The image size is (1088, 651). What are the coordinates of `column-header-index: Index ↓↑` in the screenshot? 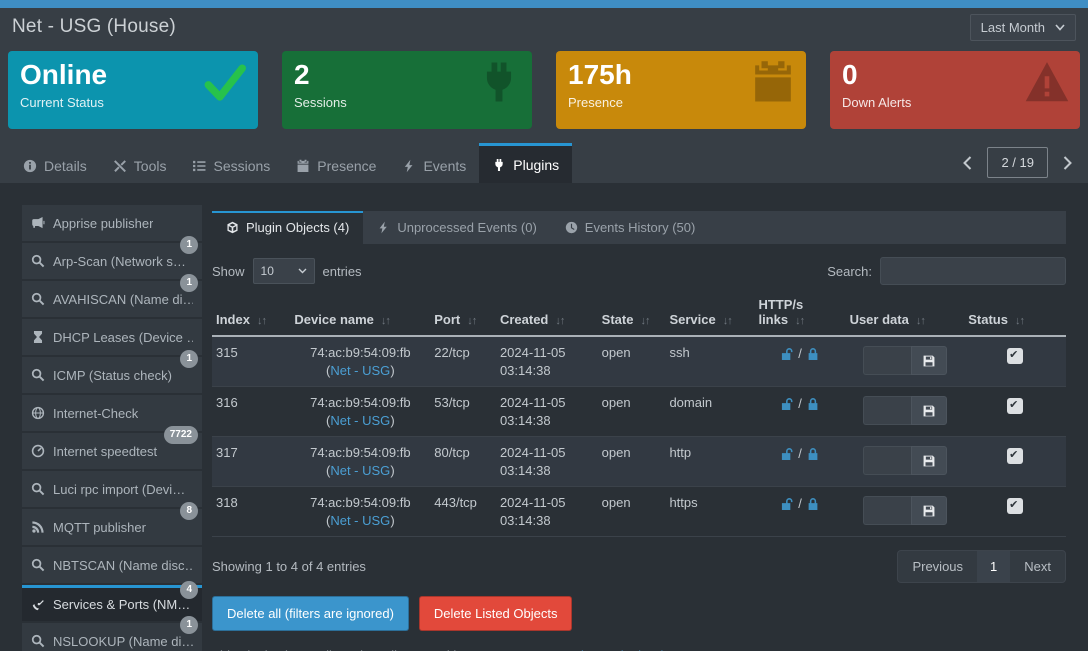 It's located at (251, 315).